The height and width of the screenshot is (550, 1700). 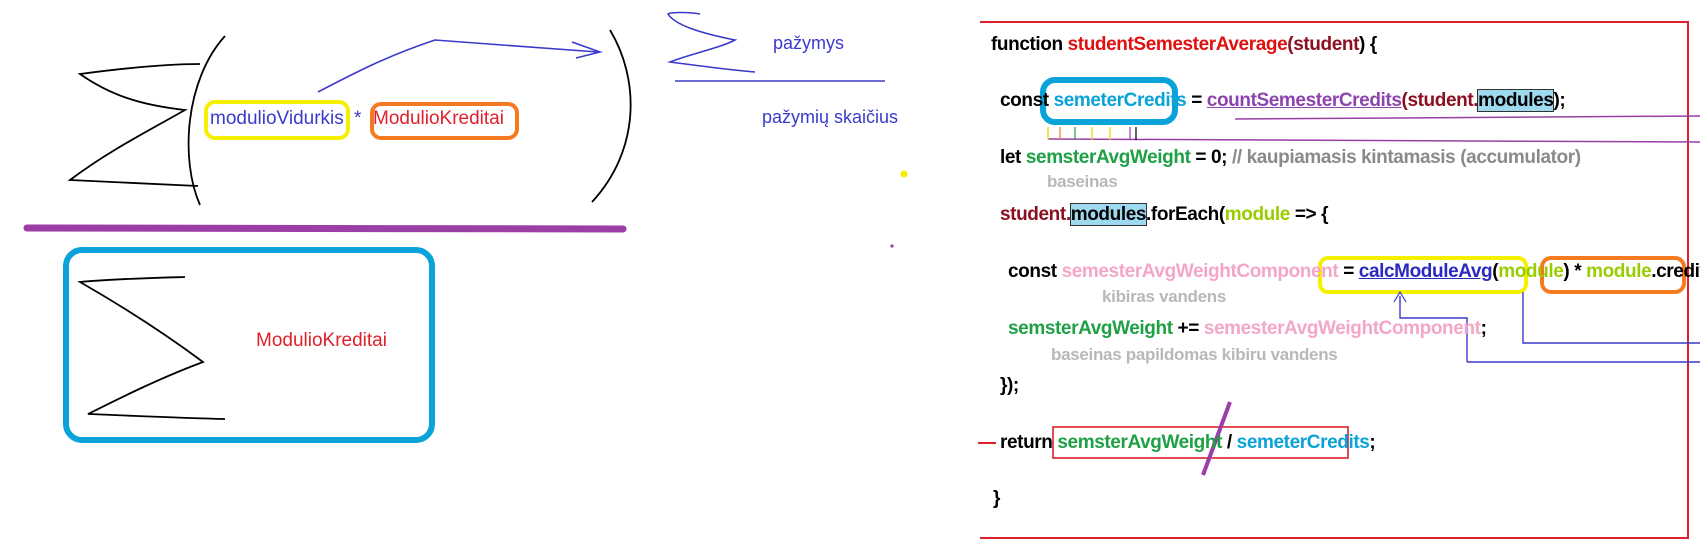 I want to click on denominator-box, so click(x=249, y=345).